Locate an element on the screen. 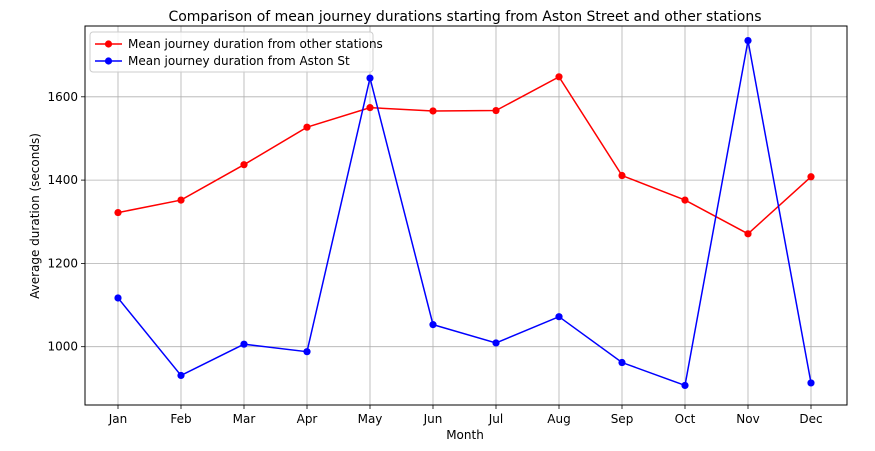  x-tick-label: Jan is located at coordinates (118, 419).